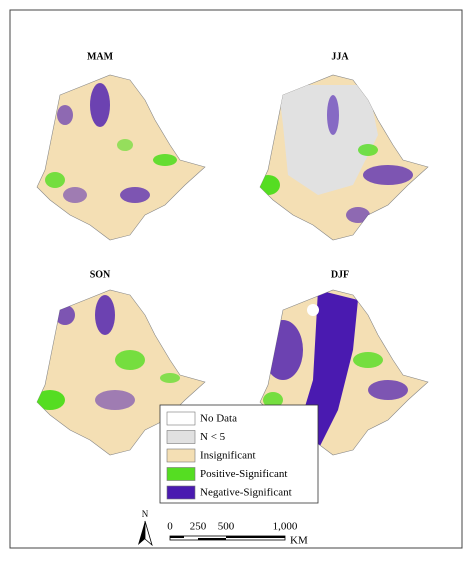 The width and height of the screenshot is (474, 564). What do you see at coordinates (100, 274) in the screenshot?
I see `panel-title: SON` at bounding box center [100, 274].